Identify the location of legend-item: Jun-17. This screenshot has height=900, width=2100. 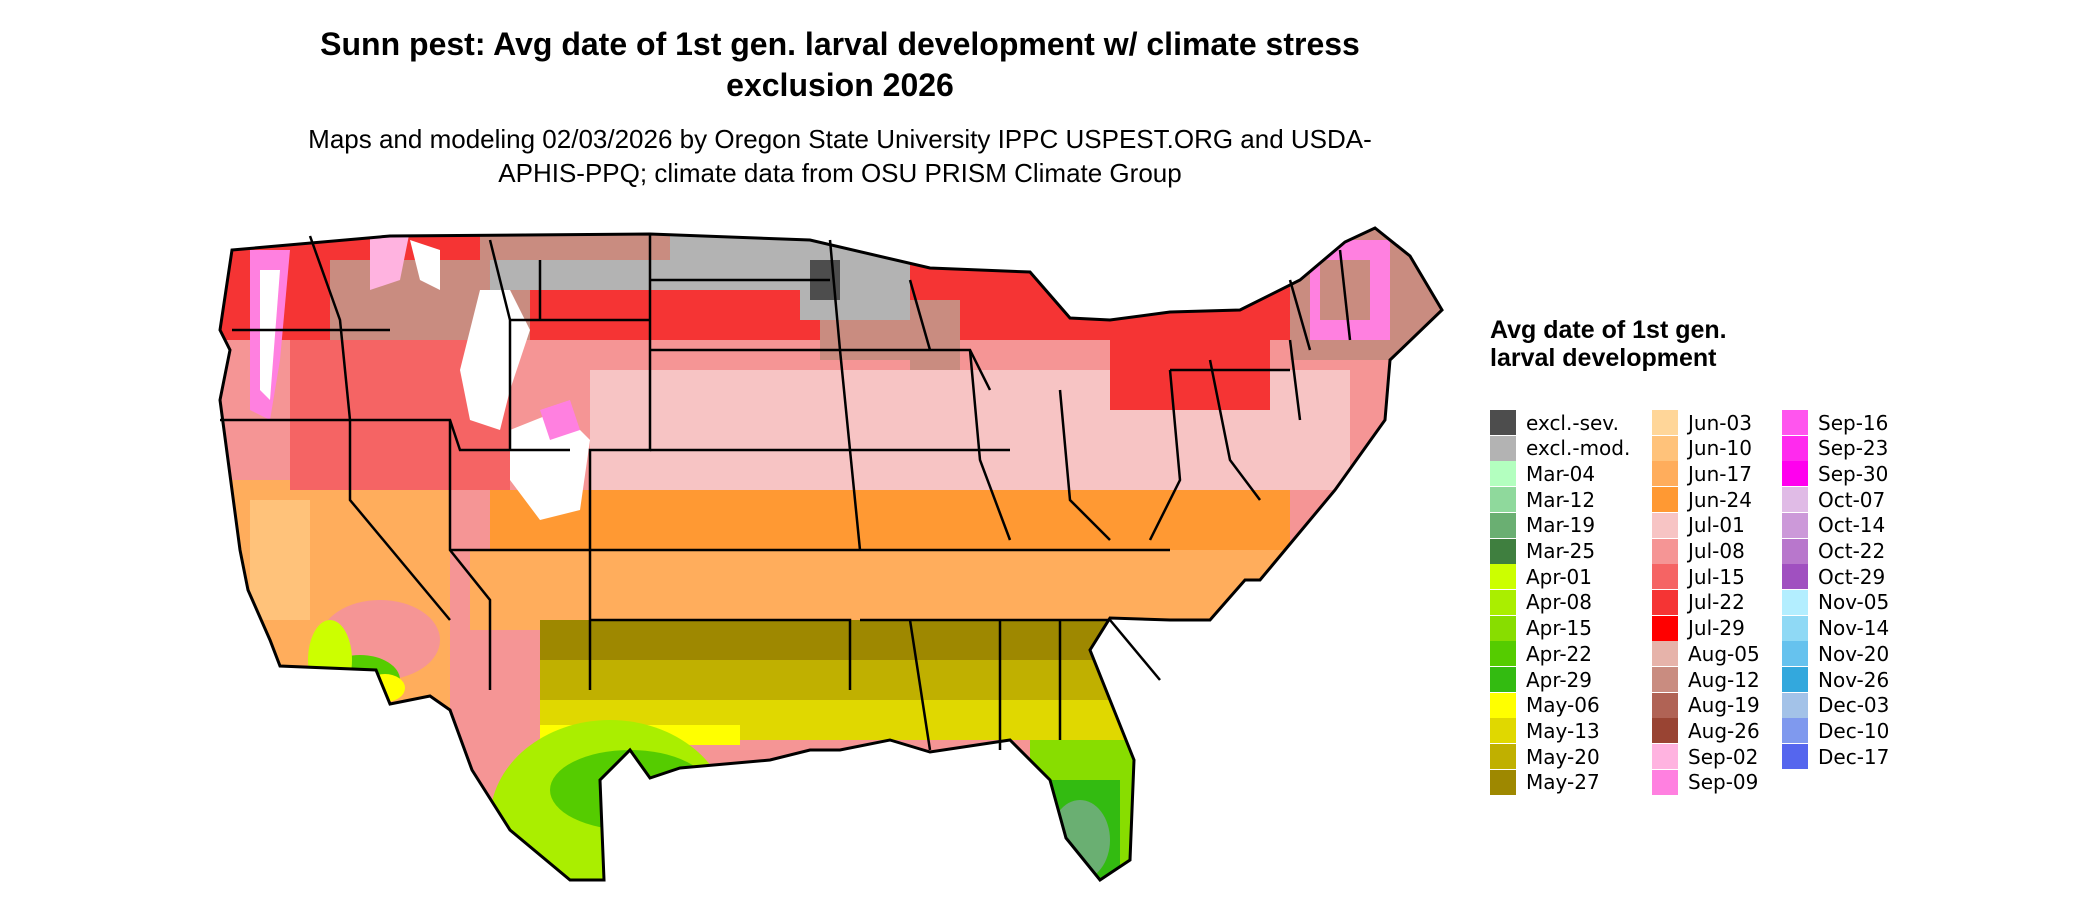
(1702, 474).